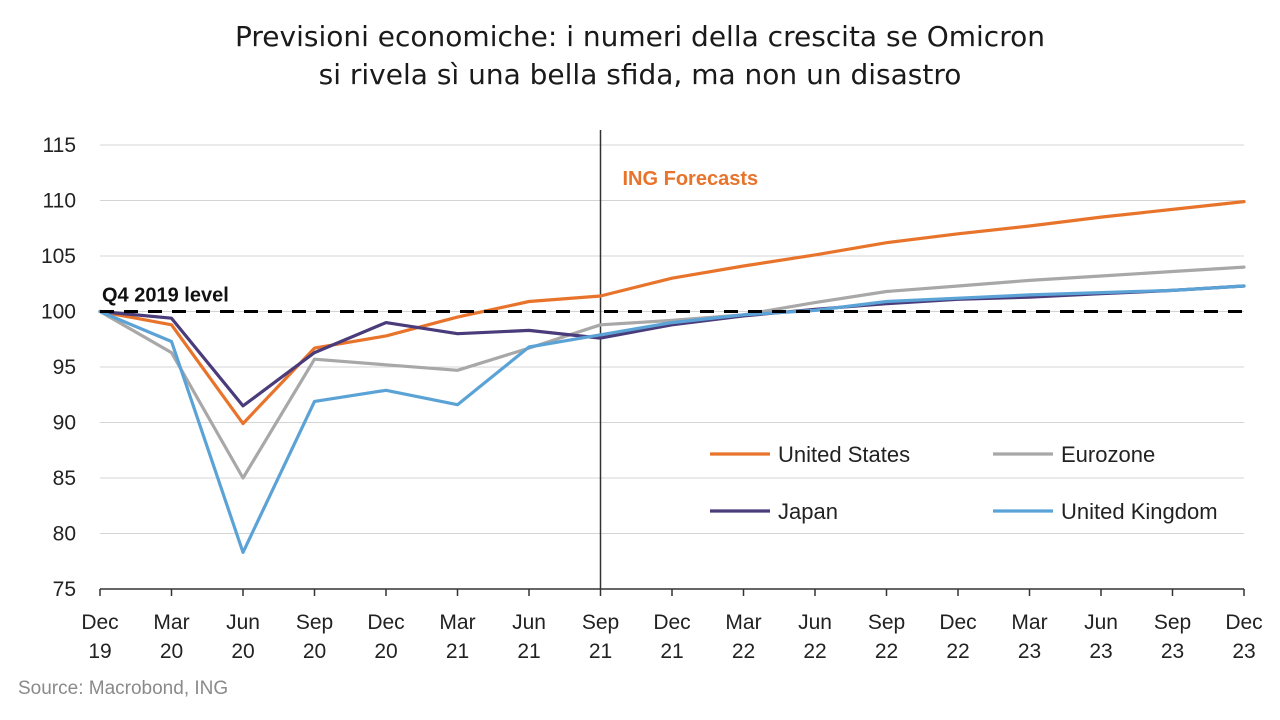 This screenshot has height=720, width=1280. Describe the element at coordinates (99, 651) in the screenshot. I see `x-tick-label-year: 19` at that location.